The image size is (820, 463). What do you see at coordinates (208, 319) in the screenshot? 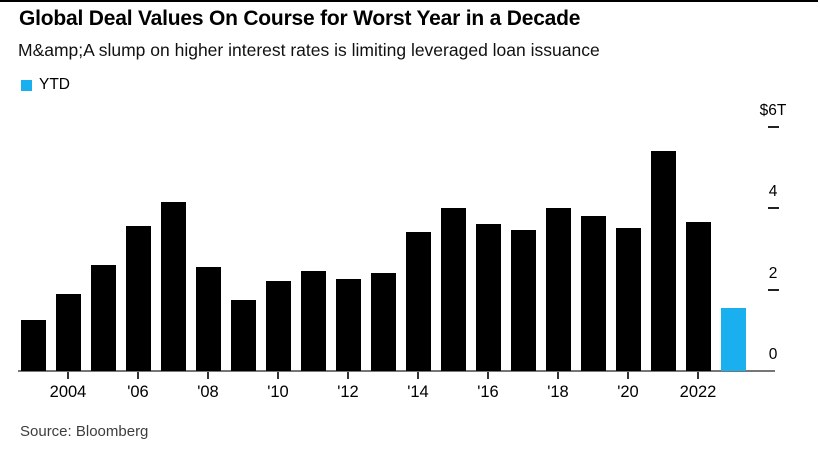
I see `bar-2008` at bounding box center [208, 319].